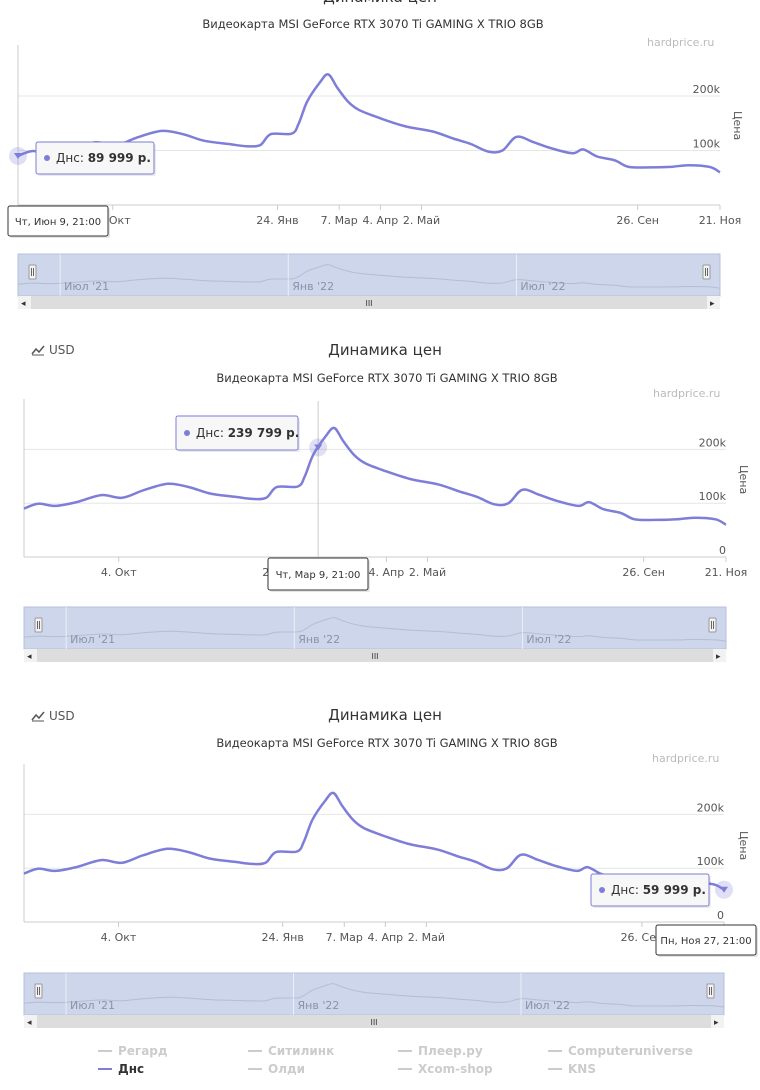  What do you see at coordinates (287, 1069) in the screenshot?
I see `legend-label: Олди` at bounding box center [287, 1069].